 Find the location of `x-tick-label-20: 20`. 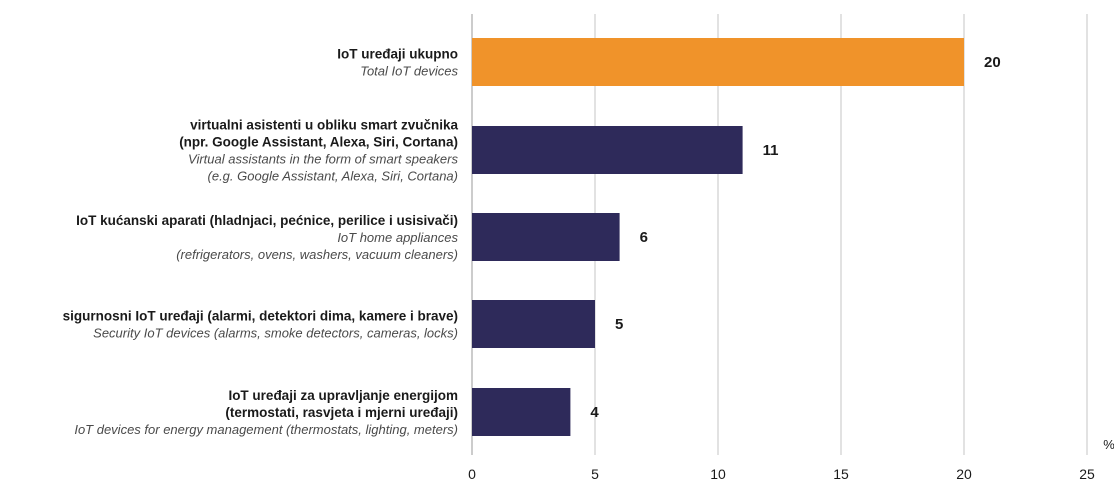

x-tick-label-20: 20 is located at coordinates (964, 474).